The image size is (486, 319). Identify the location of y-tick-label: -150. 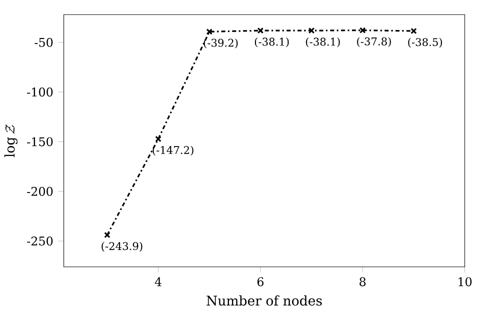
(40, 141).